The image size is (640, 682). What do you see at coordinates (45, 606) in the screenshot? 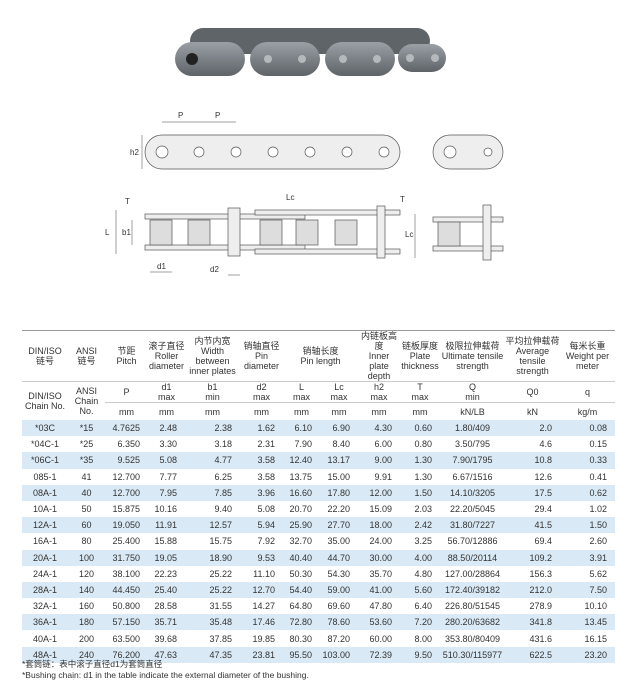
I see `table-cell: 32A-1` at bounding box center [45, 606].